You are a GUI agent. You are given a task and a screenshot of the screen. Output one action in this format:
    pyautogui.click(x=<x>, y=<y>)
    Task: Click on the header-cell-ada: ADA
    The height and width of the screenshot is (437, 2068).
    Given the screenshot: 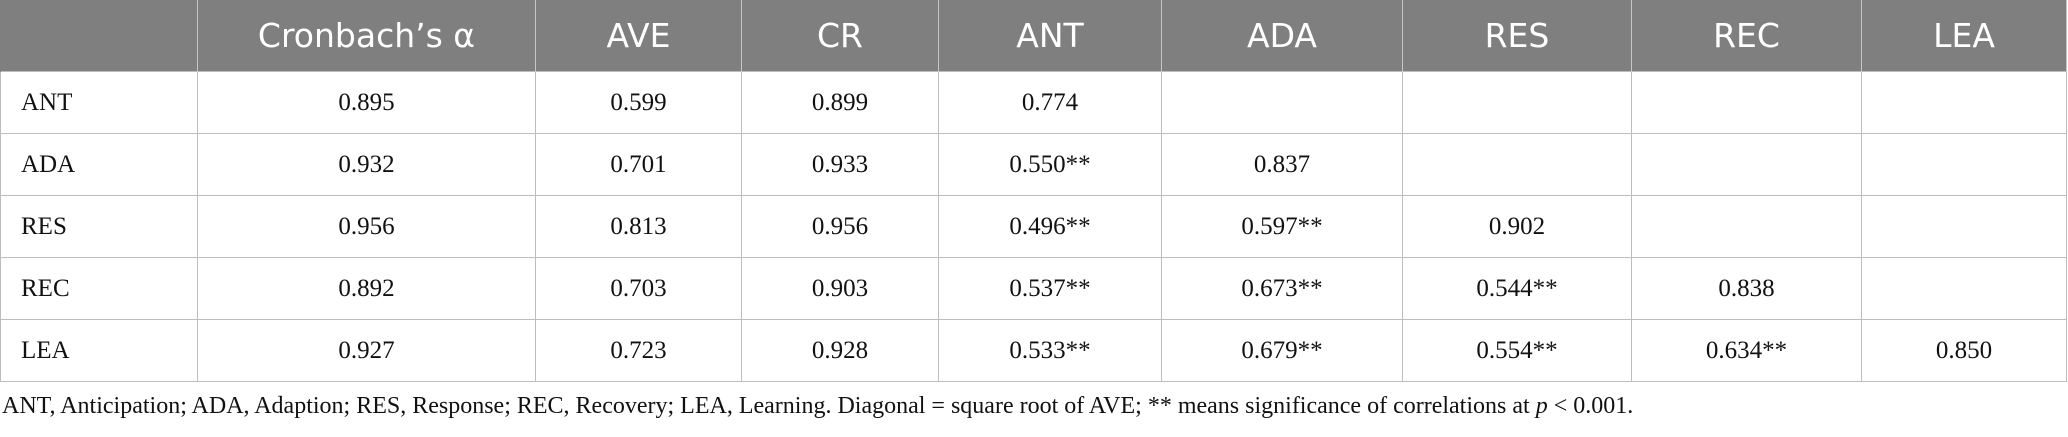 What is the action you would take?
    pyautogui.click(x=1282, y=36)
    